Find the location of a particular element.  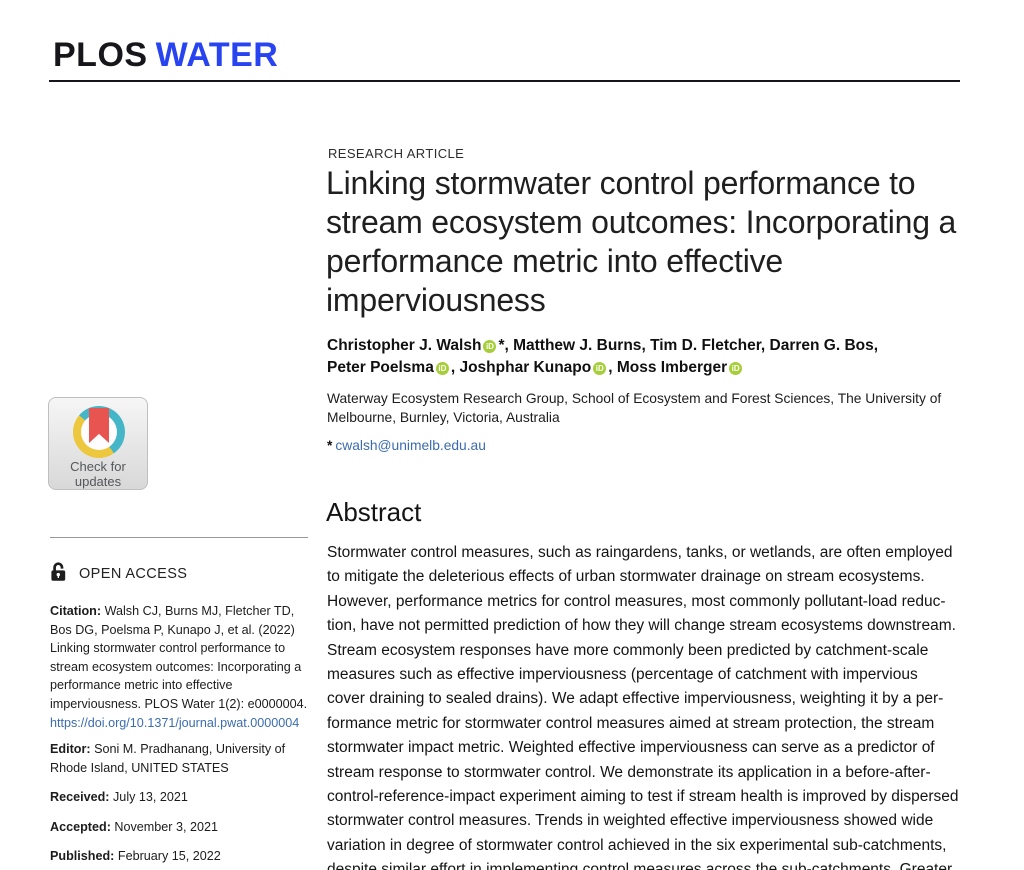

received-label: Received: is located at coordinates (80, 797).